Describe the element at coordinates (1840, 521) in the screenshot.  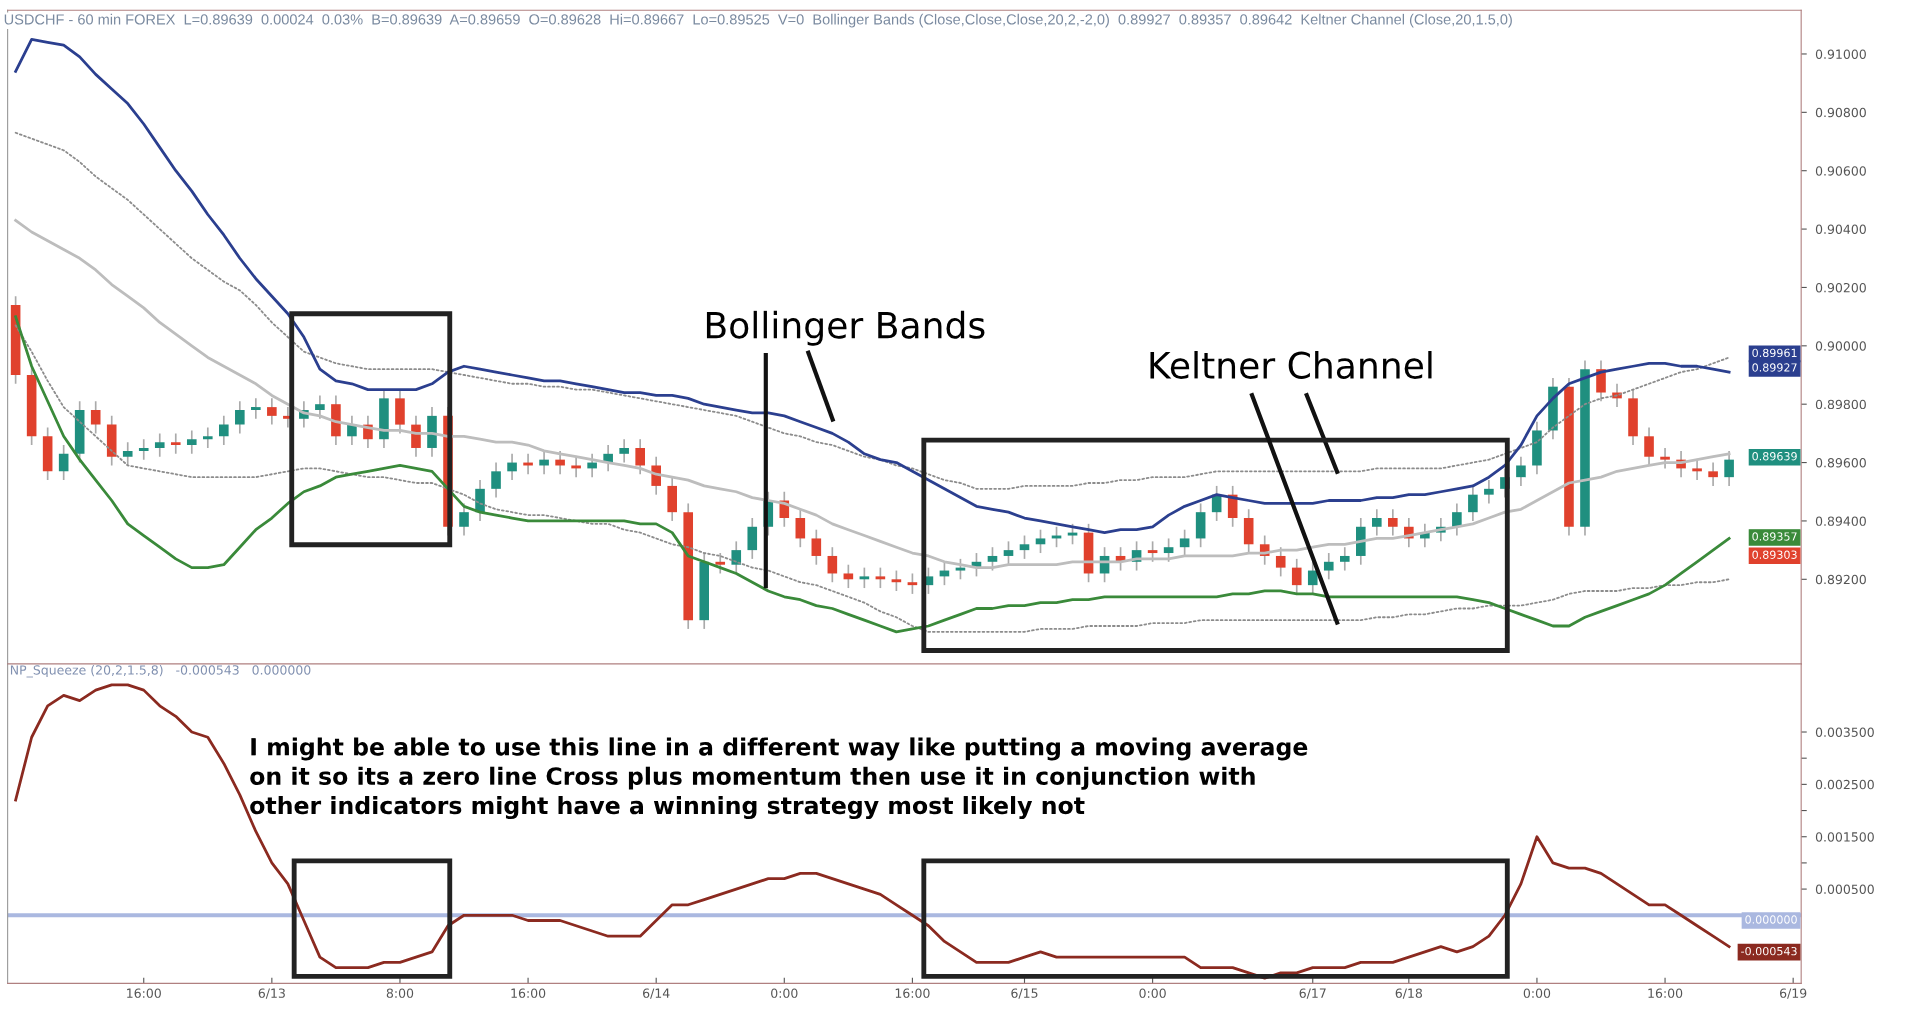
I see `y-tick-label: 0.89400` at that location.